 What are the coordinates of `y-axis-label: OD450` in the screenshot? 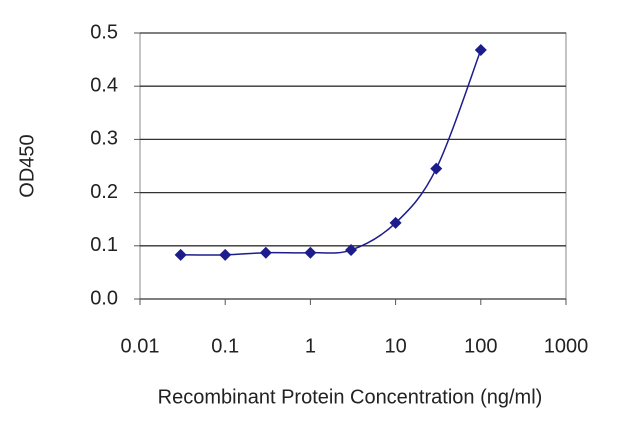 It's located at (27, 165).